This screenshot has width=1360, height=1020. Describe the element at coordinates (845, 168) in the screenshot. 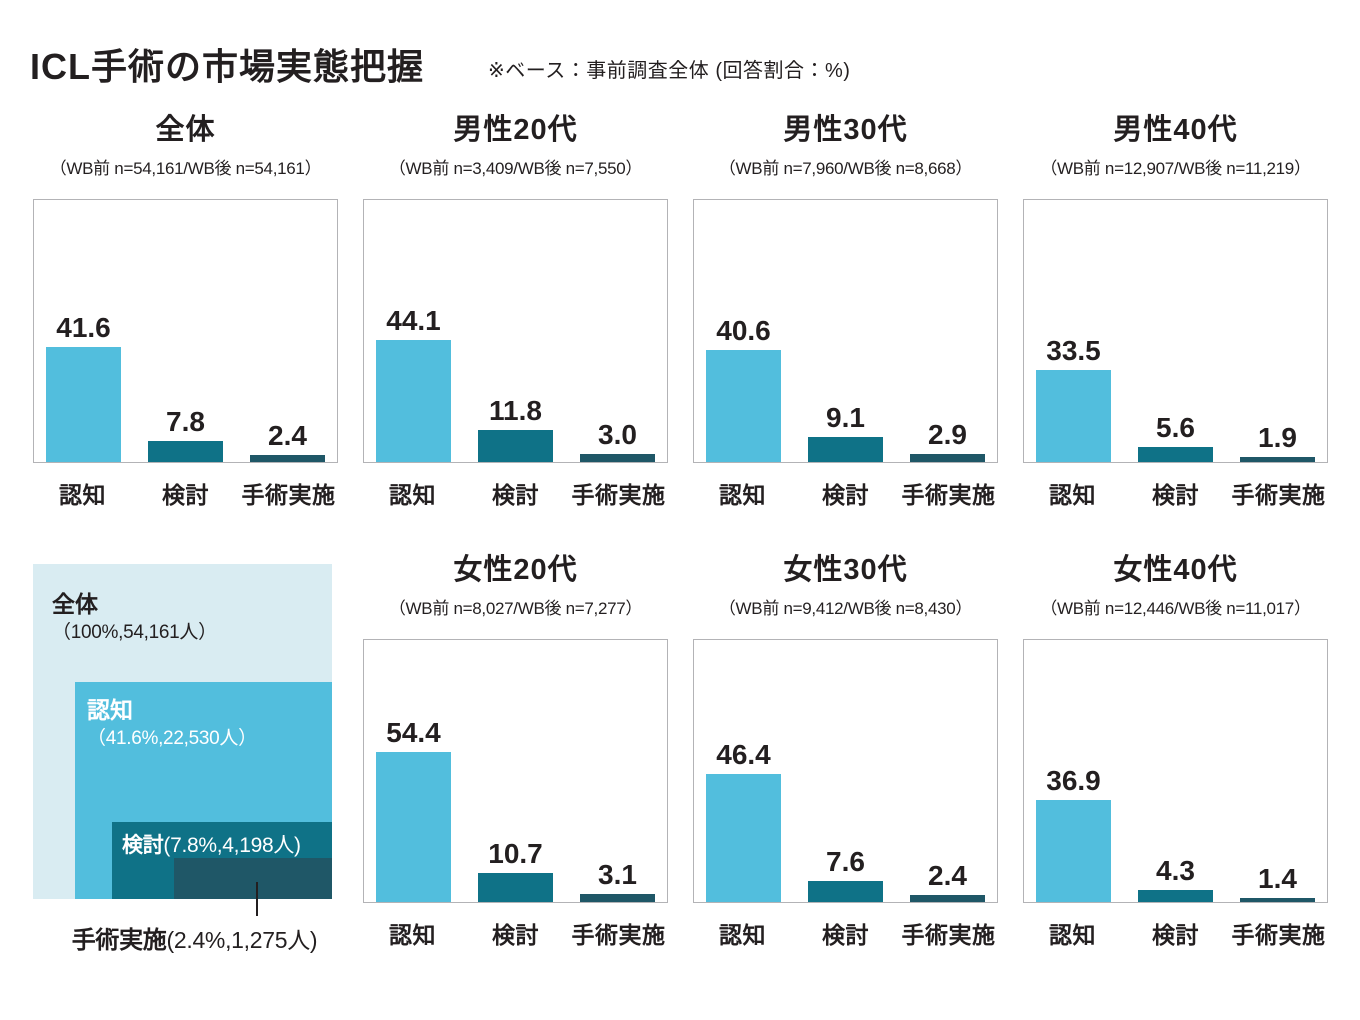

I see `chart-subtitle: （WB前 n=7,960/WB後 n=8,668）` at that location.